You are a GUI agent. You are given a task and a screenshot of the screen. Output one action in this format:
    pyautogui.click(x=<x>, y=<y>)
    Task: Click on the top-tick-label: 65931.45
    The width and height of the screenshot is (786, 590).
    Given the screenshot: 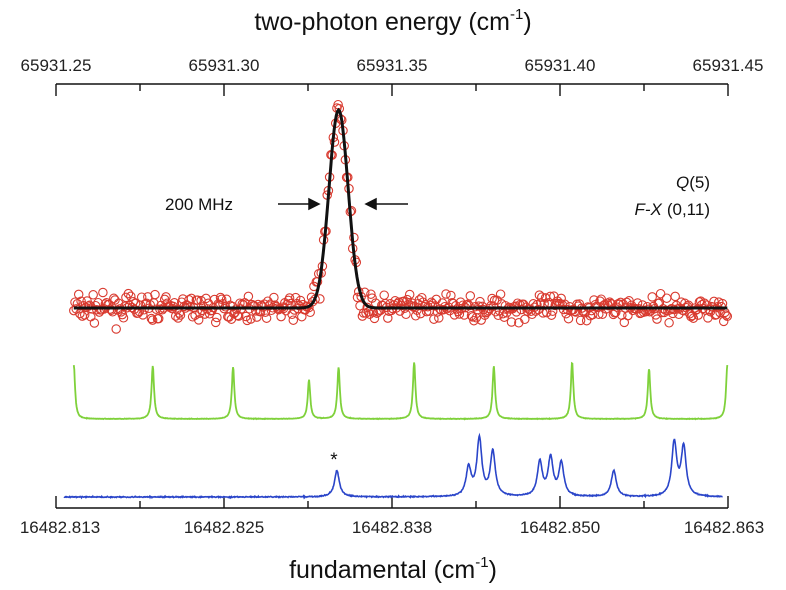 What is the action you would take?
    pyautogui.click(x=728, y=65)
    